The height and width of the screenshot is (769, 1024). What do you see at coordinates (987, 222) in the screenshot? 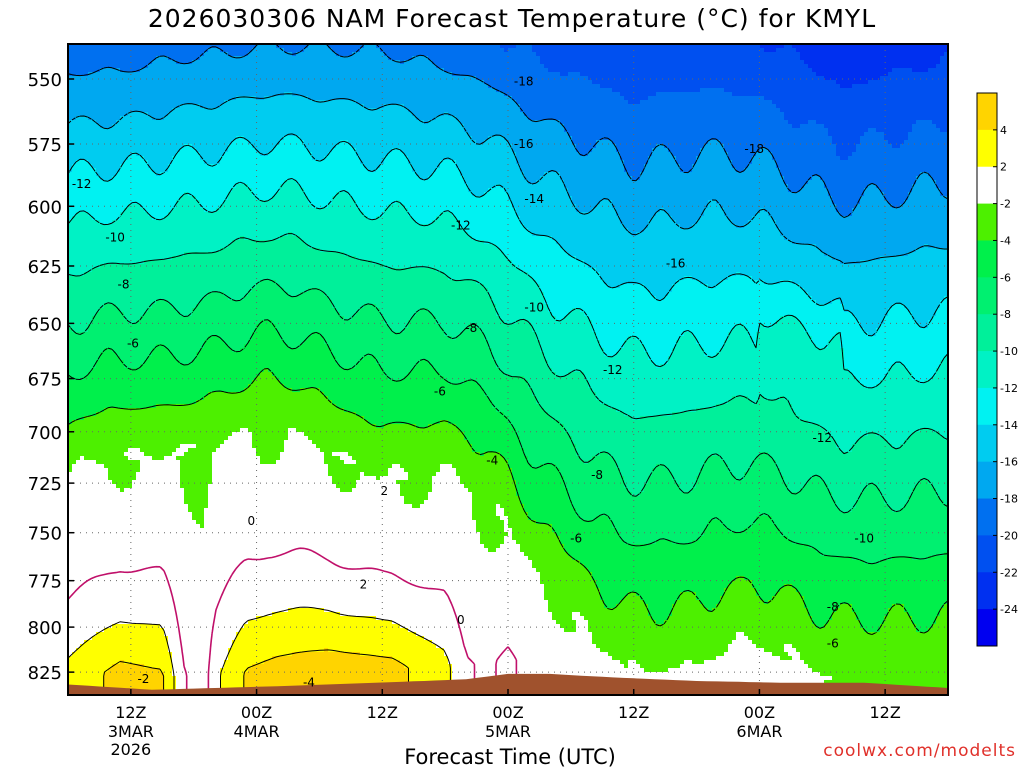
I see `colorbar-swatch` at bounding box center [987, 222].